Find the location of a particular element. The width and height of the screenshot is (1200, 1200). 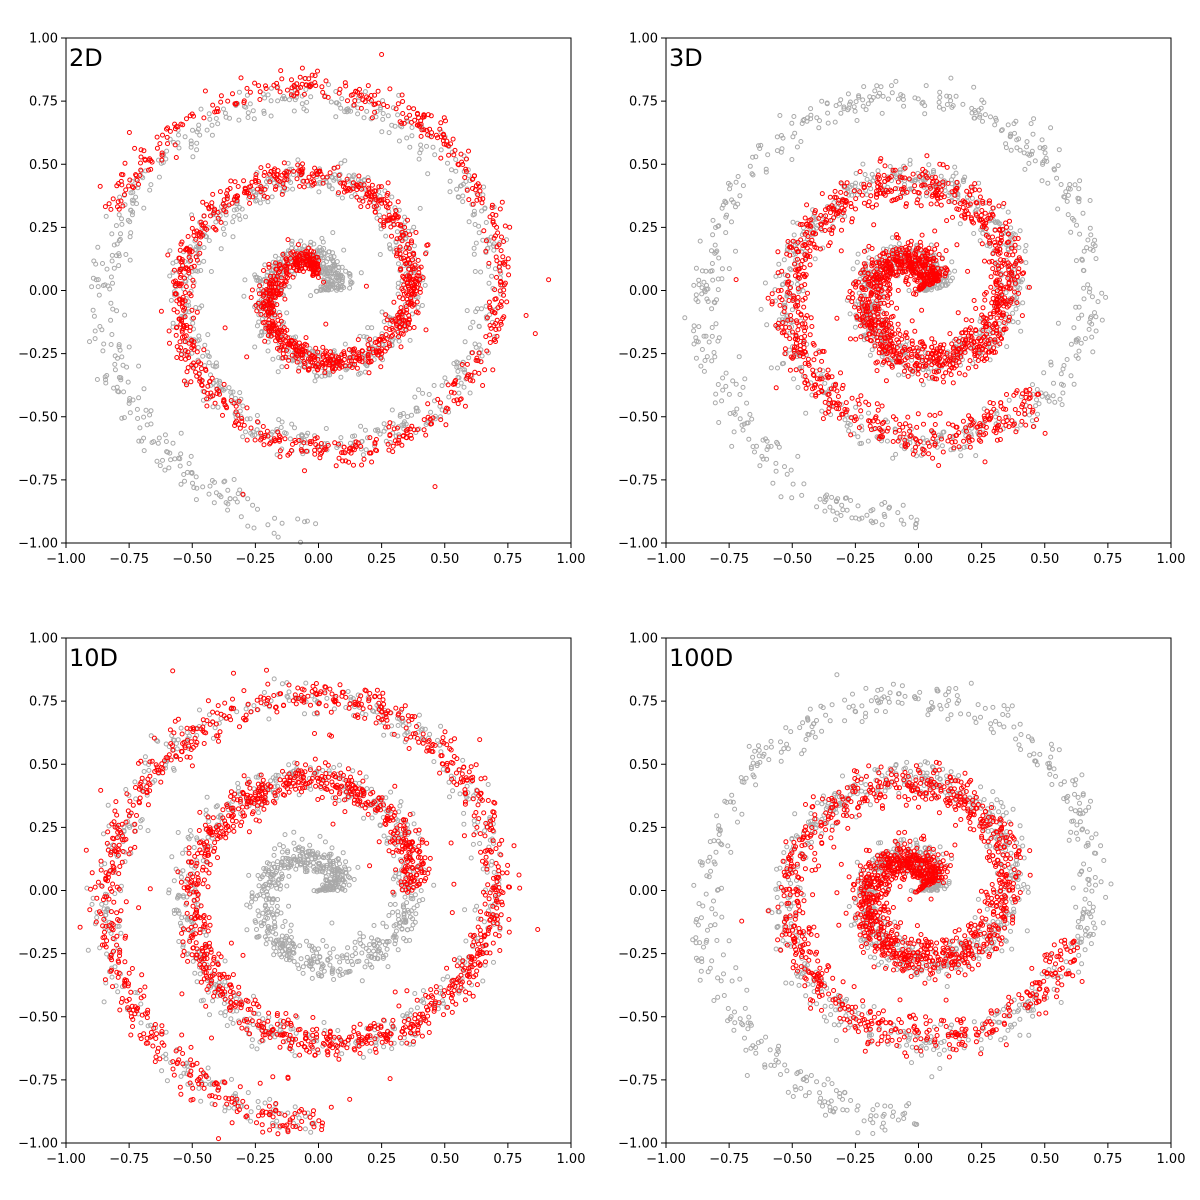

x-tick-label: 0.75 is located at coordinates (507, 559).